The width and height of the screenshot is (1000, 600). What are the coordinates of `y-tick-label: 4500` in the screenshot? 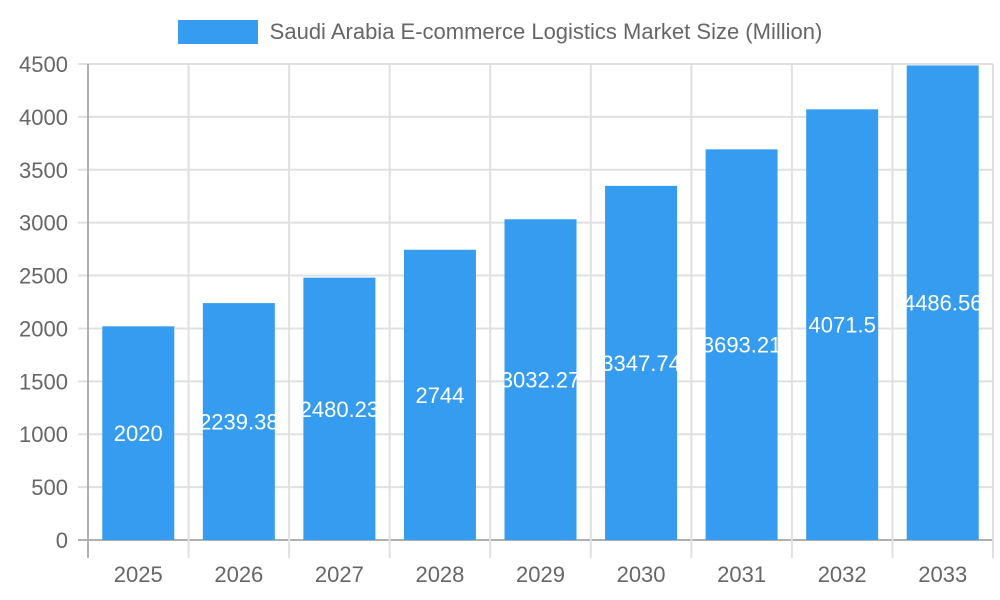 It's located at (43, 64).